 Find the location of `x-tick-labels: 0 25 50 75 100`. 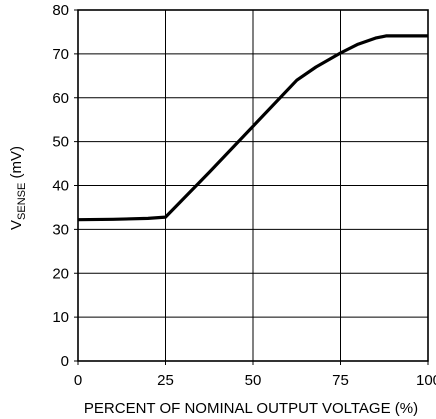

x-tick-labels: 0 25 50 75 100 is located at coordinates (255, 375).